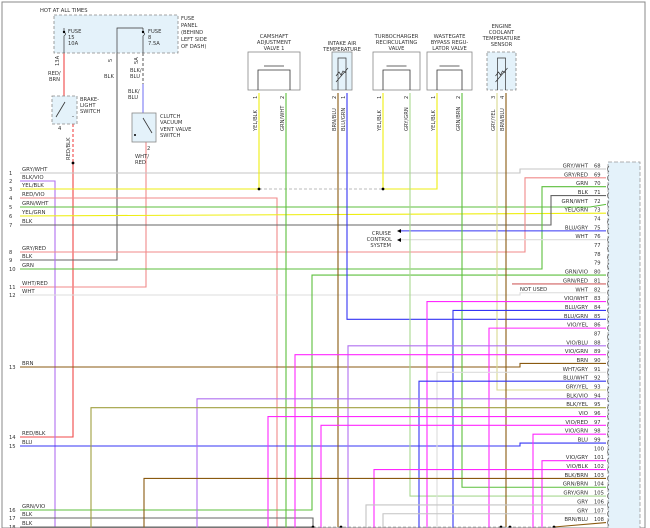  I want to click on fuse-pin-5: 5, so click(111, 60).